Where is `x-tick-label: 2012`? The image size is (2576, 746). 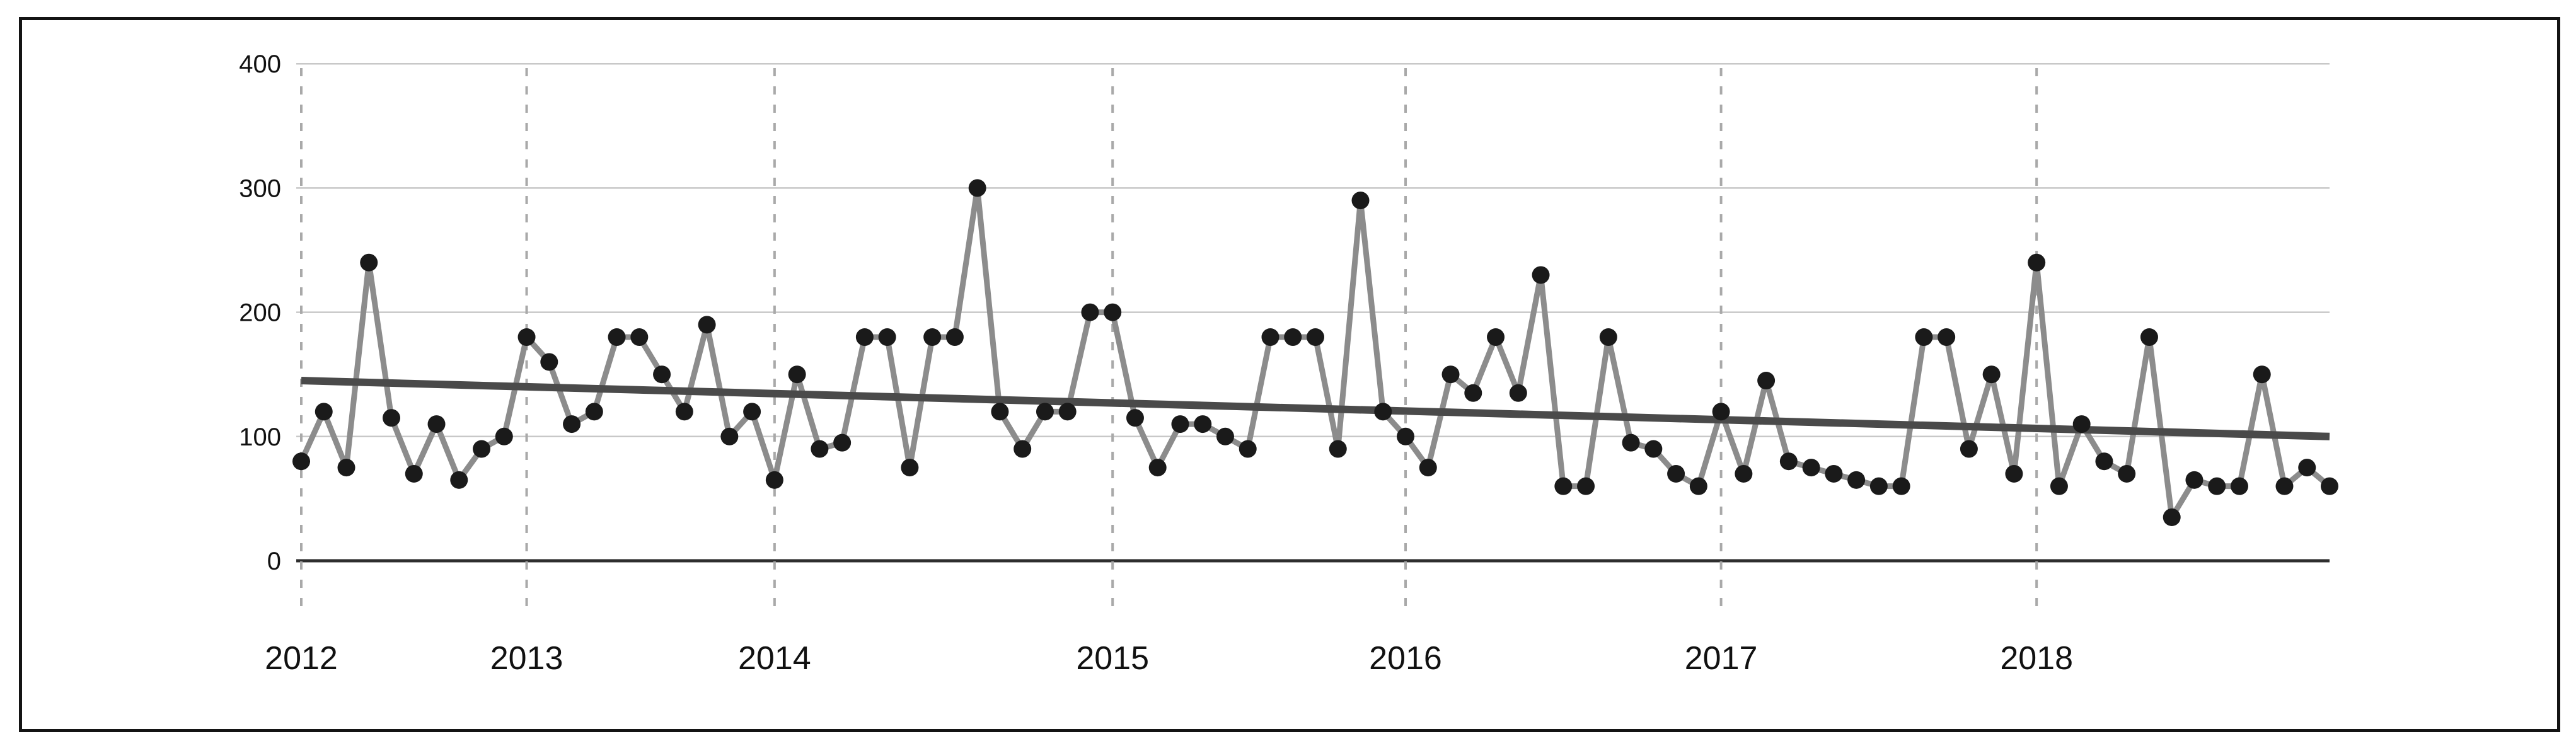
x-tick-label: 2012 is located at coordinates (301, 658).